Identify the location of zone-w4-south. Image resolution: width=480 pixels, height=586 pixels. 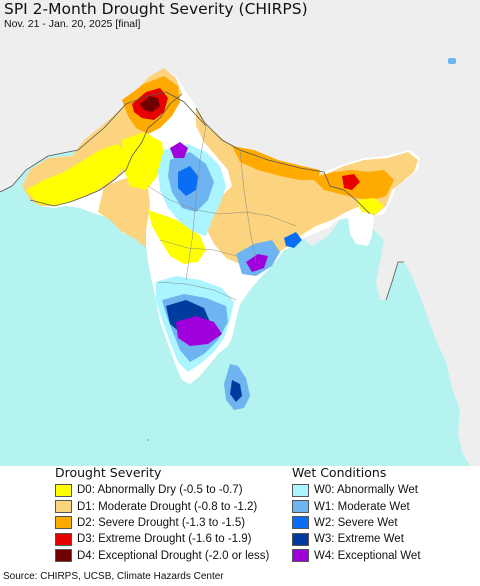
(199, 331).